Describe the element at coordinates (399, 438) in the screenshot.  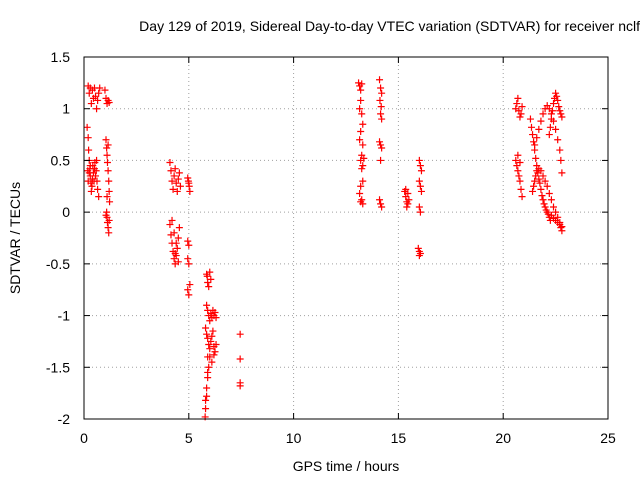
I see `x-tick-label: 15` at that location.